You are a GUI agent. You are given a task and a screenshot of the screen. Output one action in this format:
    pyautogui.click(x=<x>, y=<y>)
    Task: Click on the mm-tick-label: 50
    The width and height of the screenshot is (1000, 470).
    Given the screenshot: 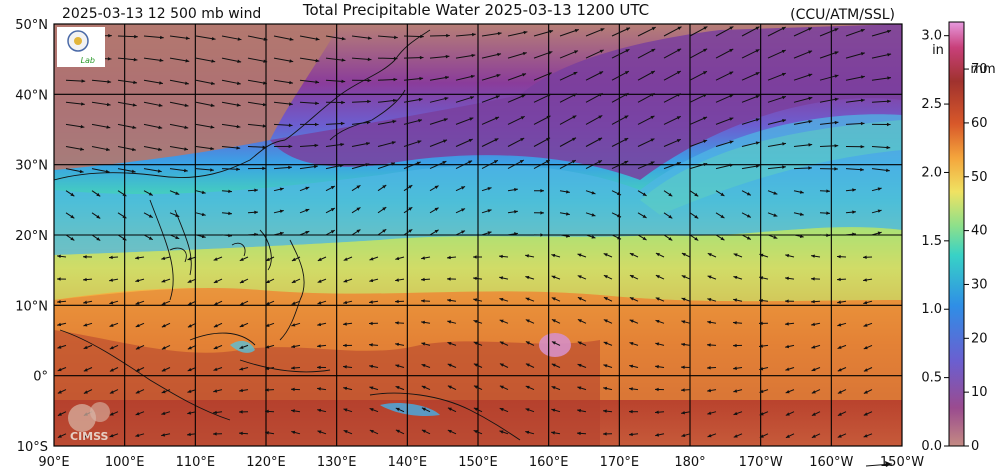 What is the action you would take?
    pyautogui.click(x=979, y=177)
    